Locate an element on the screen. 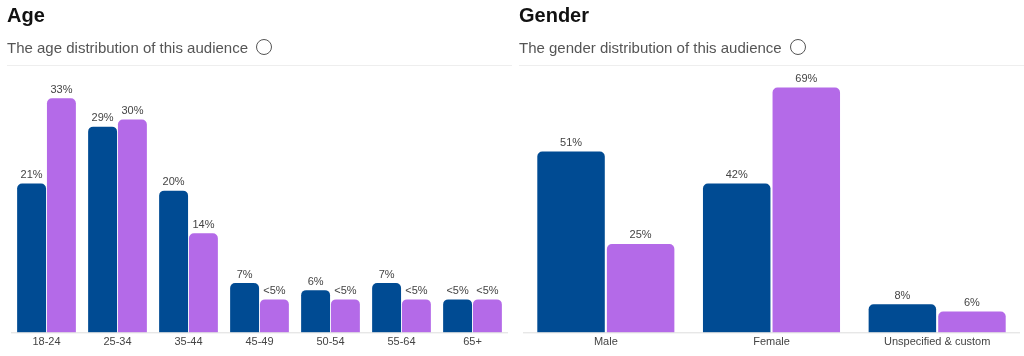 The height and width of the screenshot is (356, 1024). x-tick-label: 55-64 is located at coordinates (401, 341).